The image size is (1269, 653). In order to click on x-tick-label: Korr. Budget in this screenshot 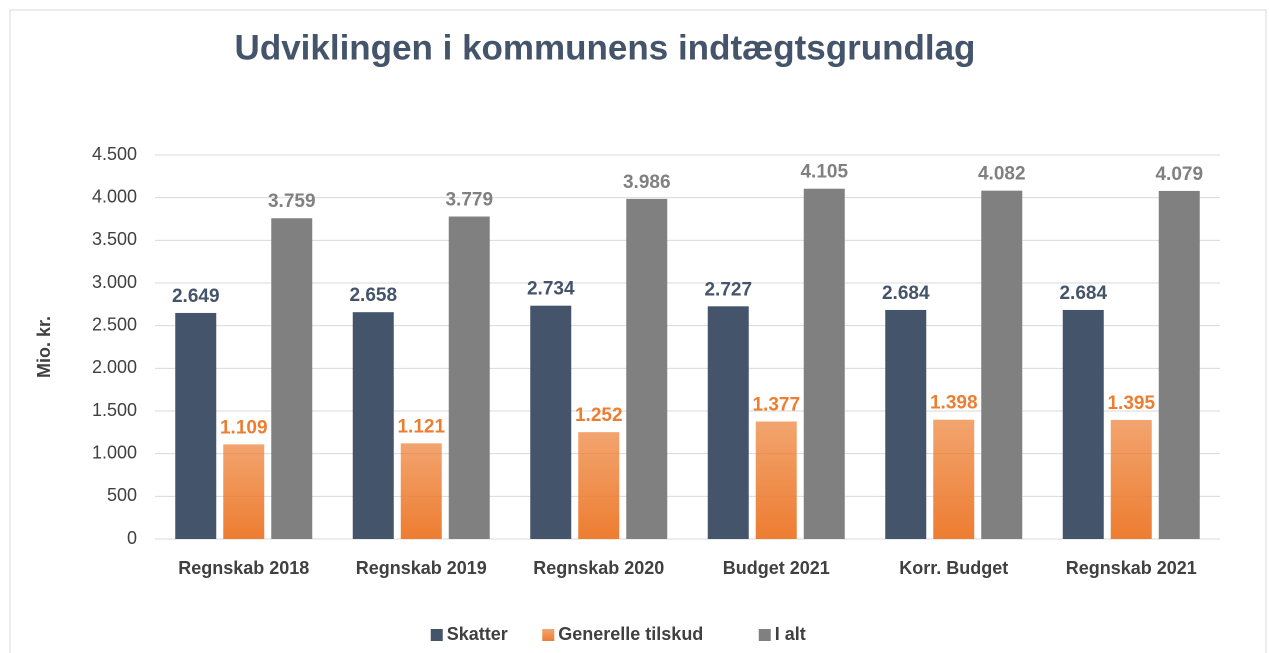, I will do `click(953, 568)`.